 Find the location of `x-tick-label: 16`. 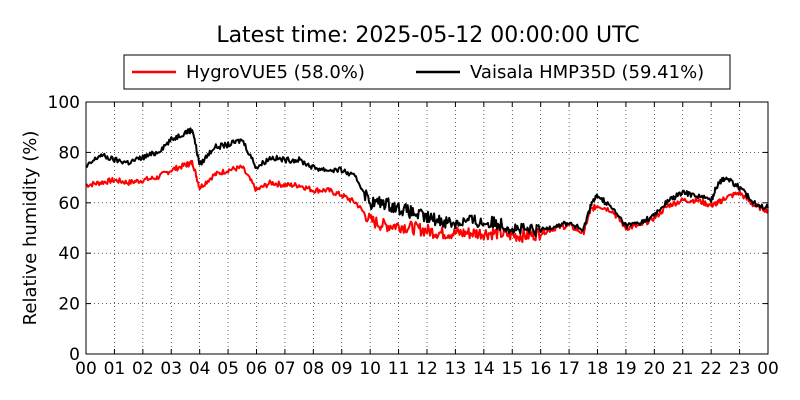

x-tick-label: 16 is located at coordinates (541, 369).